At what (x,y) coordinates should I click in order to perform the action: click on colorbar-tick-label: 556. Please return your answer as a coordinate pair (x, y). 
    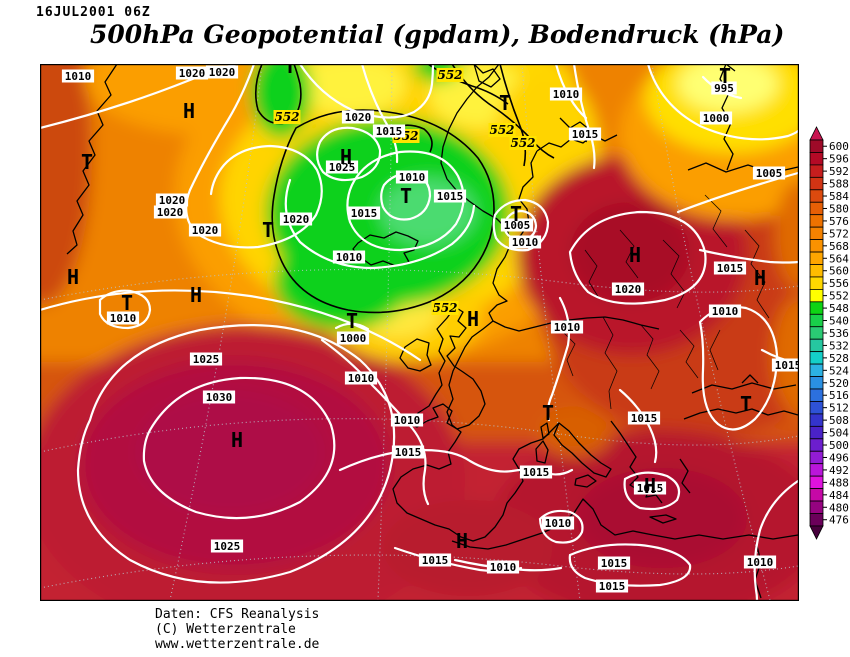
    Looking at the image, I should click on (839, 283).